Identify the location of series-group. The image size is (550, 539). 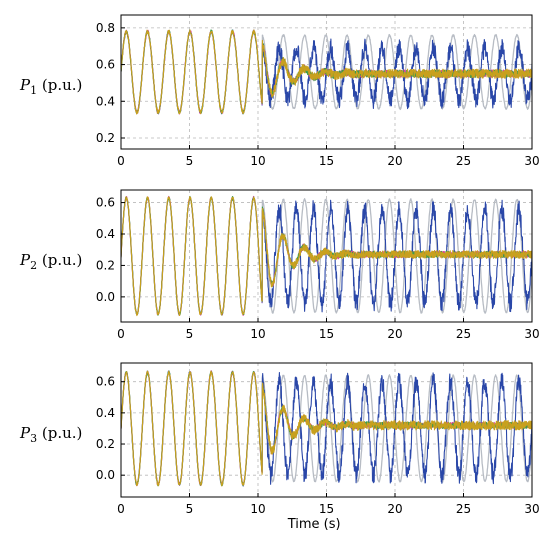
(326, 72).